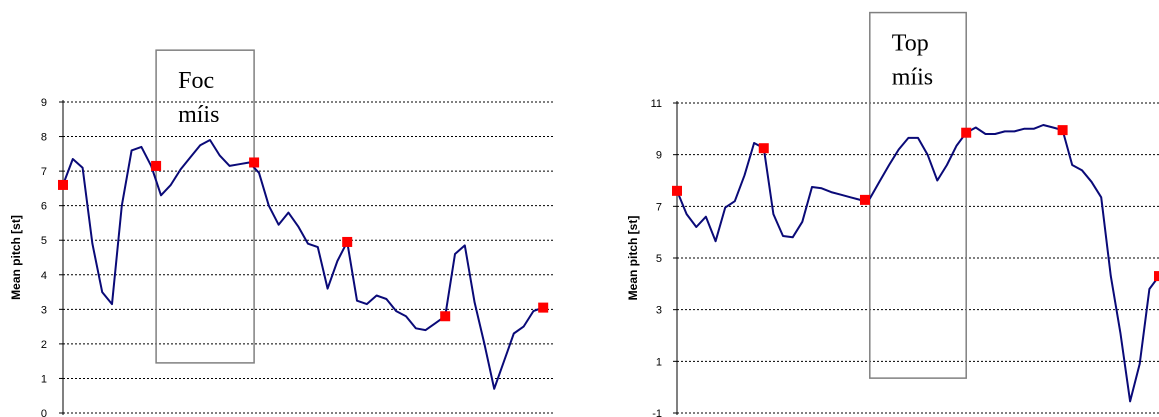 This screenshot has height=417, width=1159. What do you see at coordinates (44, 412) in the screenshot?
I see `y-tick-label: 0` at bounding box center [44, 412].